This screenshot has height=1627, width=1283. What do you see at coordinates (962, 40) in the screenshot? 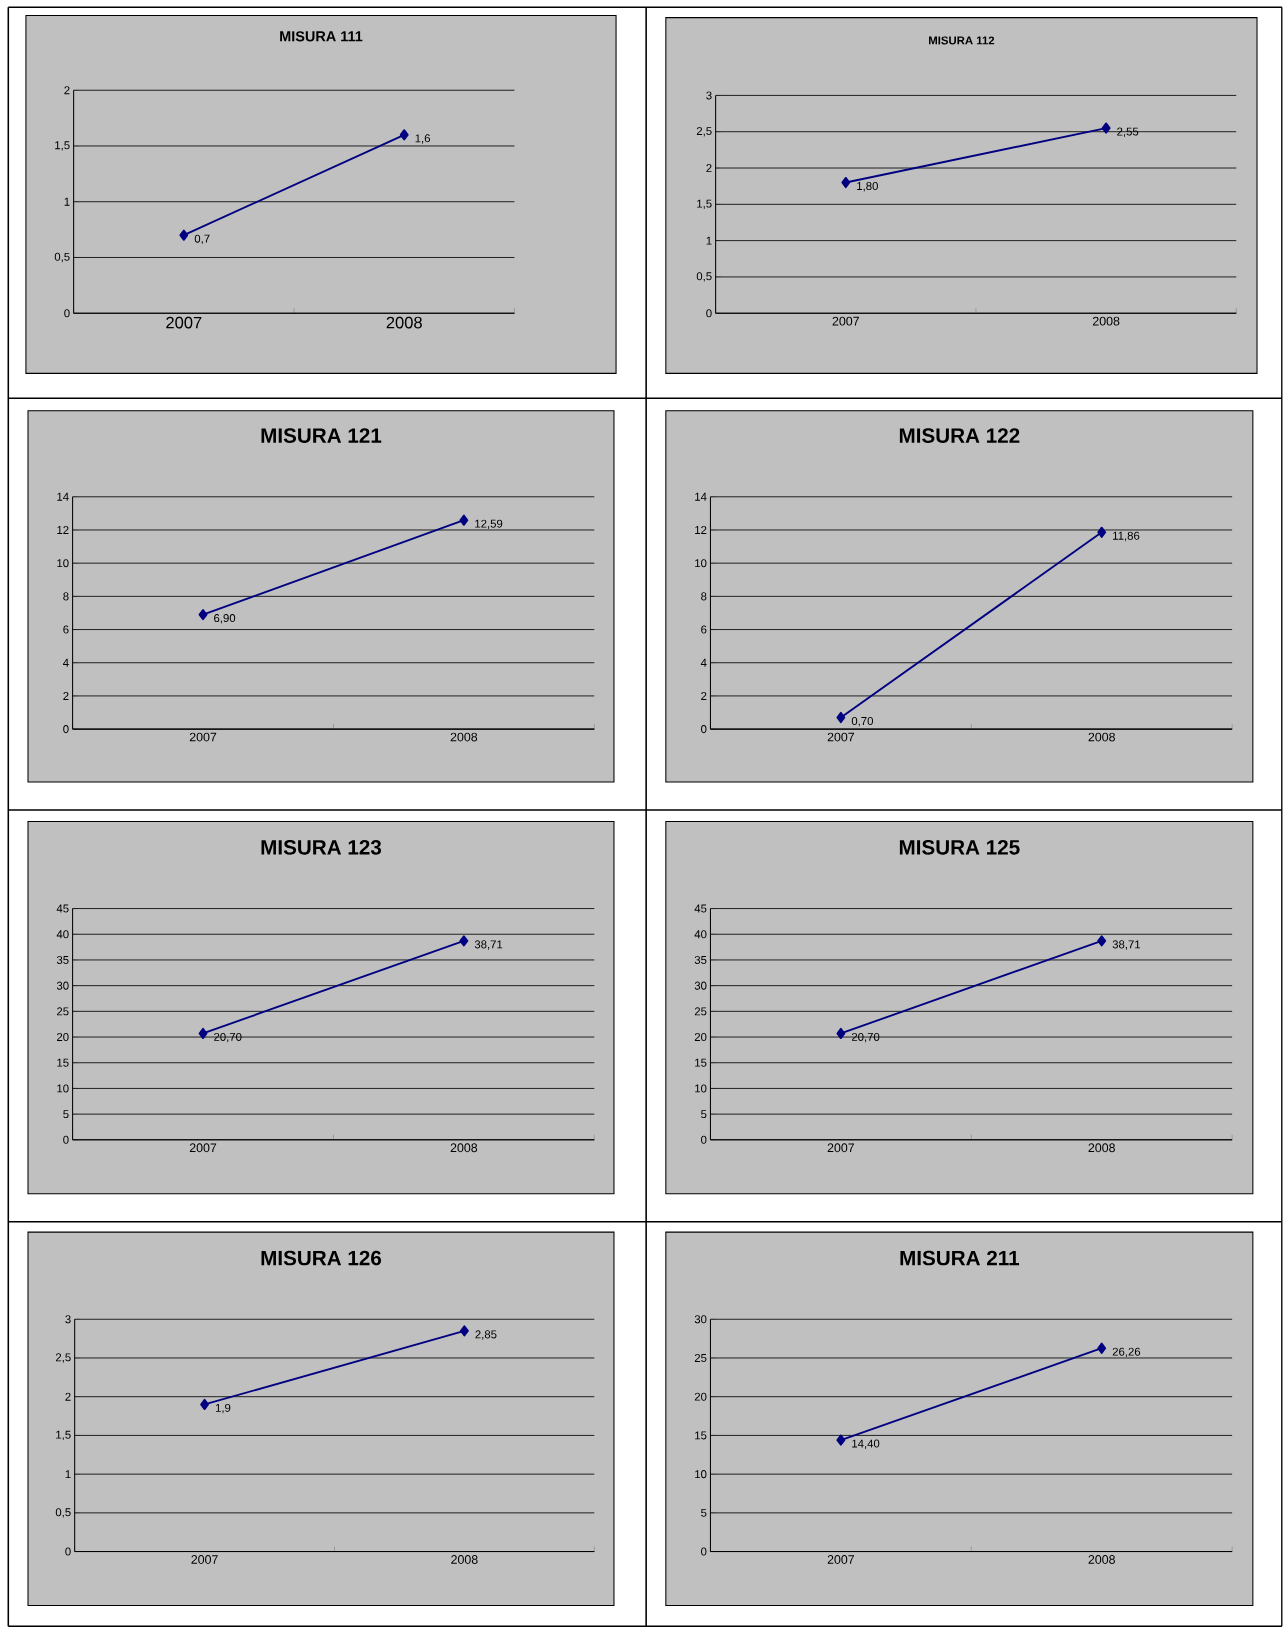
I see `chart-title: MISURA 112` at bounding box center [962, 40].